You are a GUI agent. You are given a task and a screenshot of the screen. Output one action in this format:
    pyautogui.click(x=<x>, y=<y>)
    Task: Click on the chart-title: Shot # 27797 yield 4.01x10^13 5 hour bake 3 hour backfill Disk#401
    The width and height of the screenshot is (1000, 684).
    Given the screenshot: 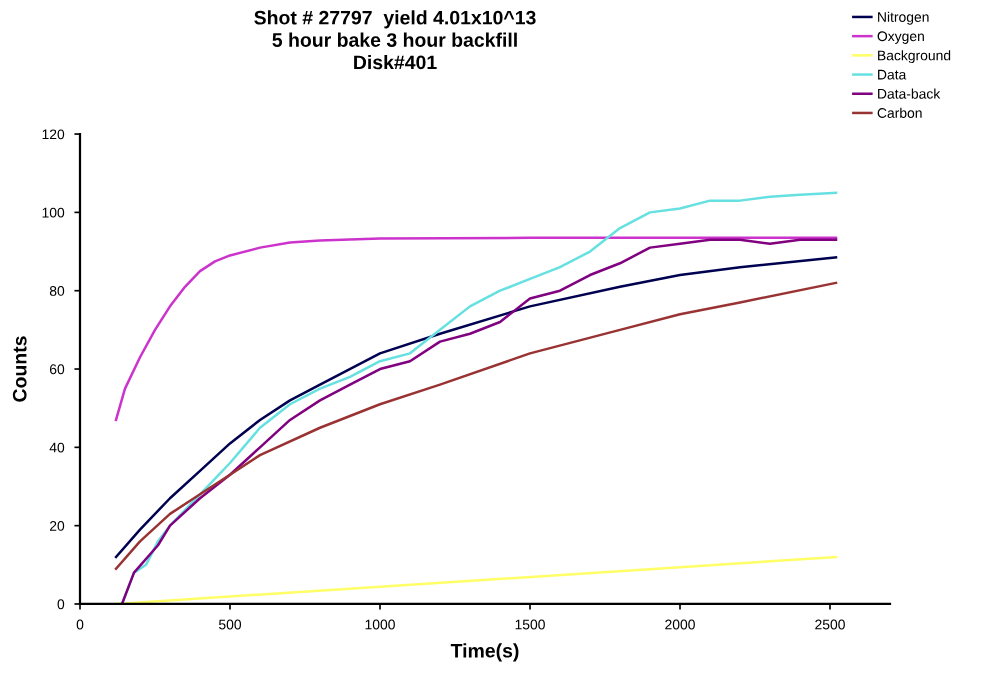 What is the action you would take?
    pyautogui.click(x=395, y=40)
    